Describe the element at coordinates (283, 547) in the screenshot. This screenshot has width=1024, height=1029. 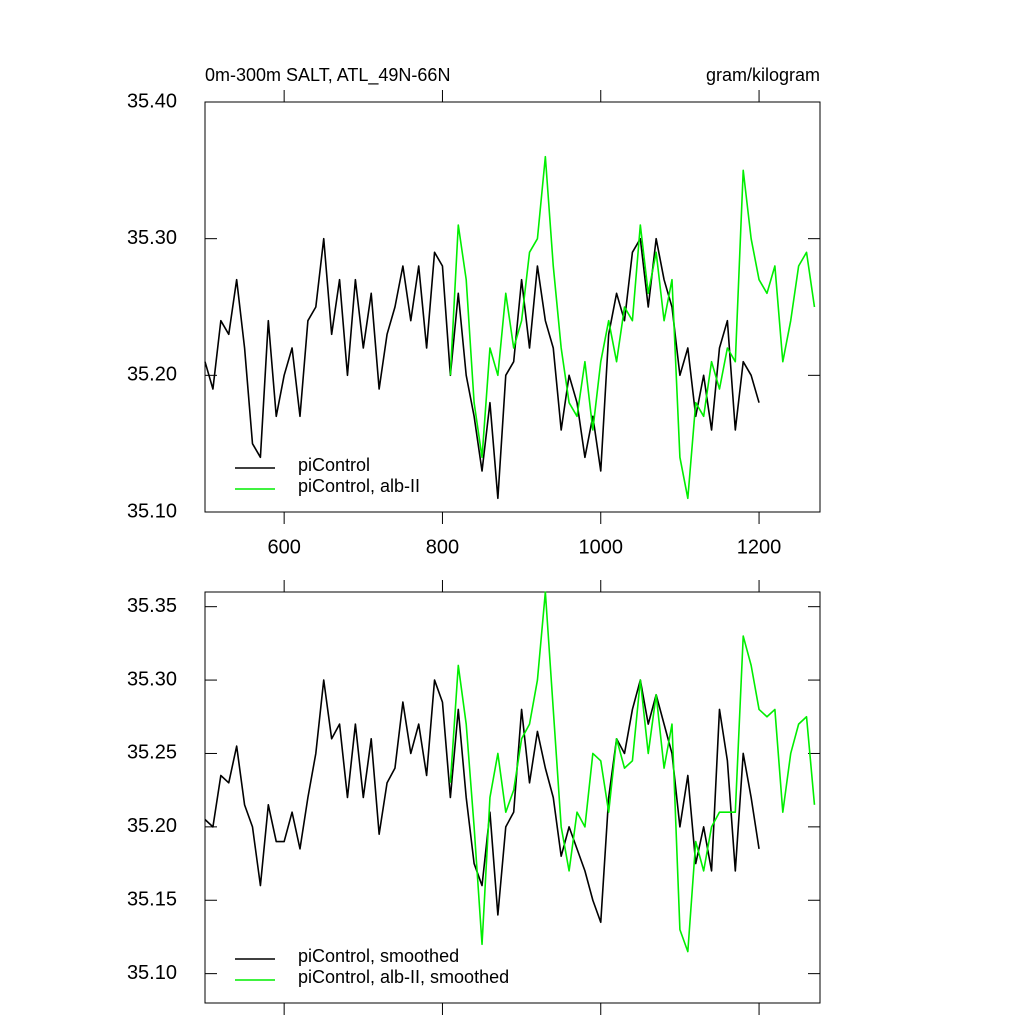
I see `x-tick-label: 600` at that location.